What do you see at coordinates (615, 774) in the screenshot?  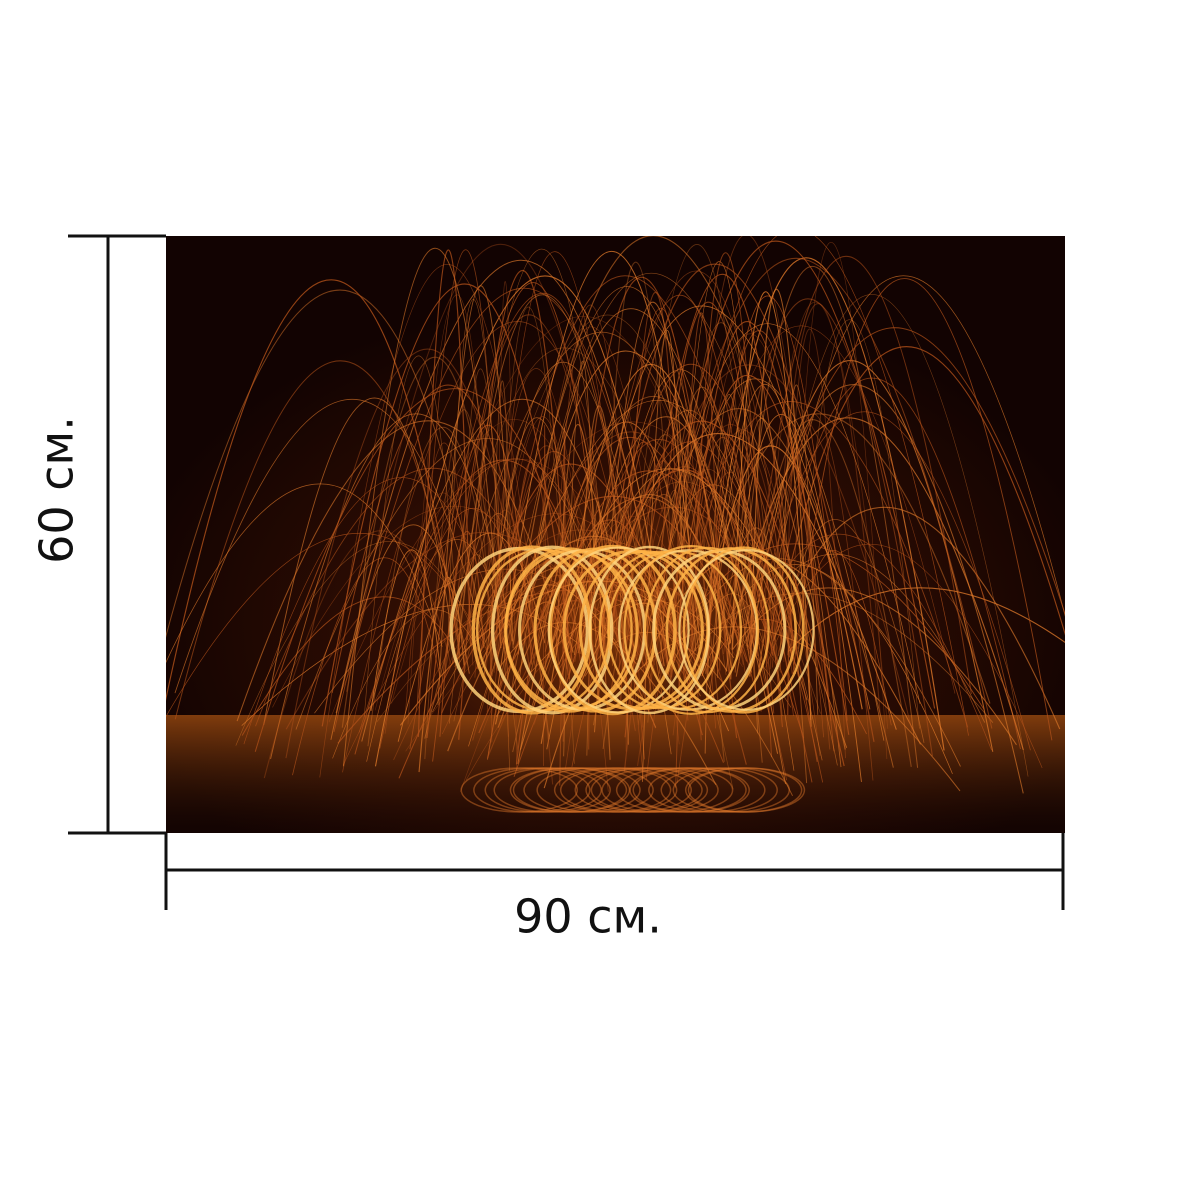 I see `water-reflection` at bounding box center [615, 774].